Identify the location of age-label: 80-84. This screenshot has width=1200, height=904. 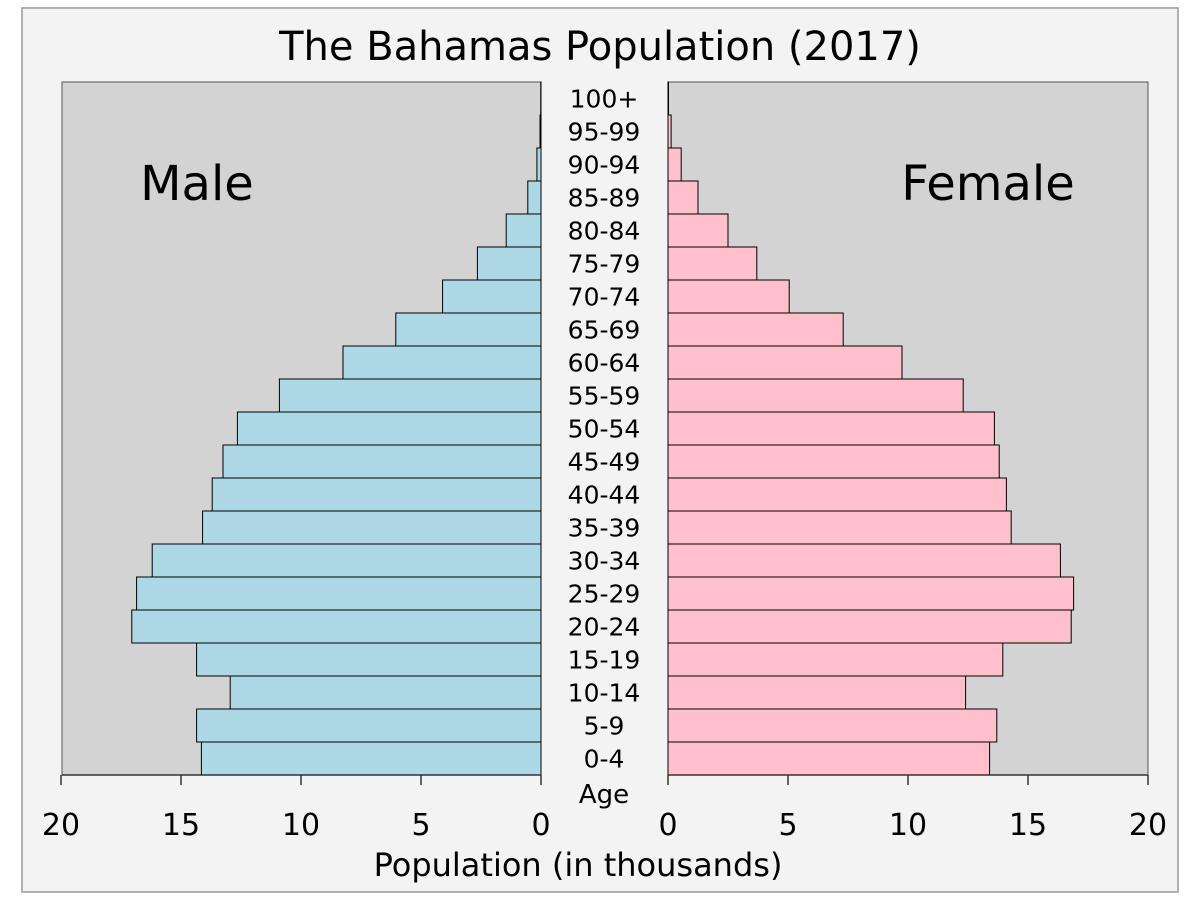
(604, 231).